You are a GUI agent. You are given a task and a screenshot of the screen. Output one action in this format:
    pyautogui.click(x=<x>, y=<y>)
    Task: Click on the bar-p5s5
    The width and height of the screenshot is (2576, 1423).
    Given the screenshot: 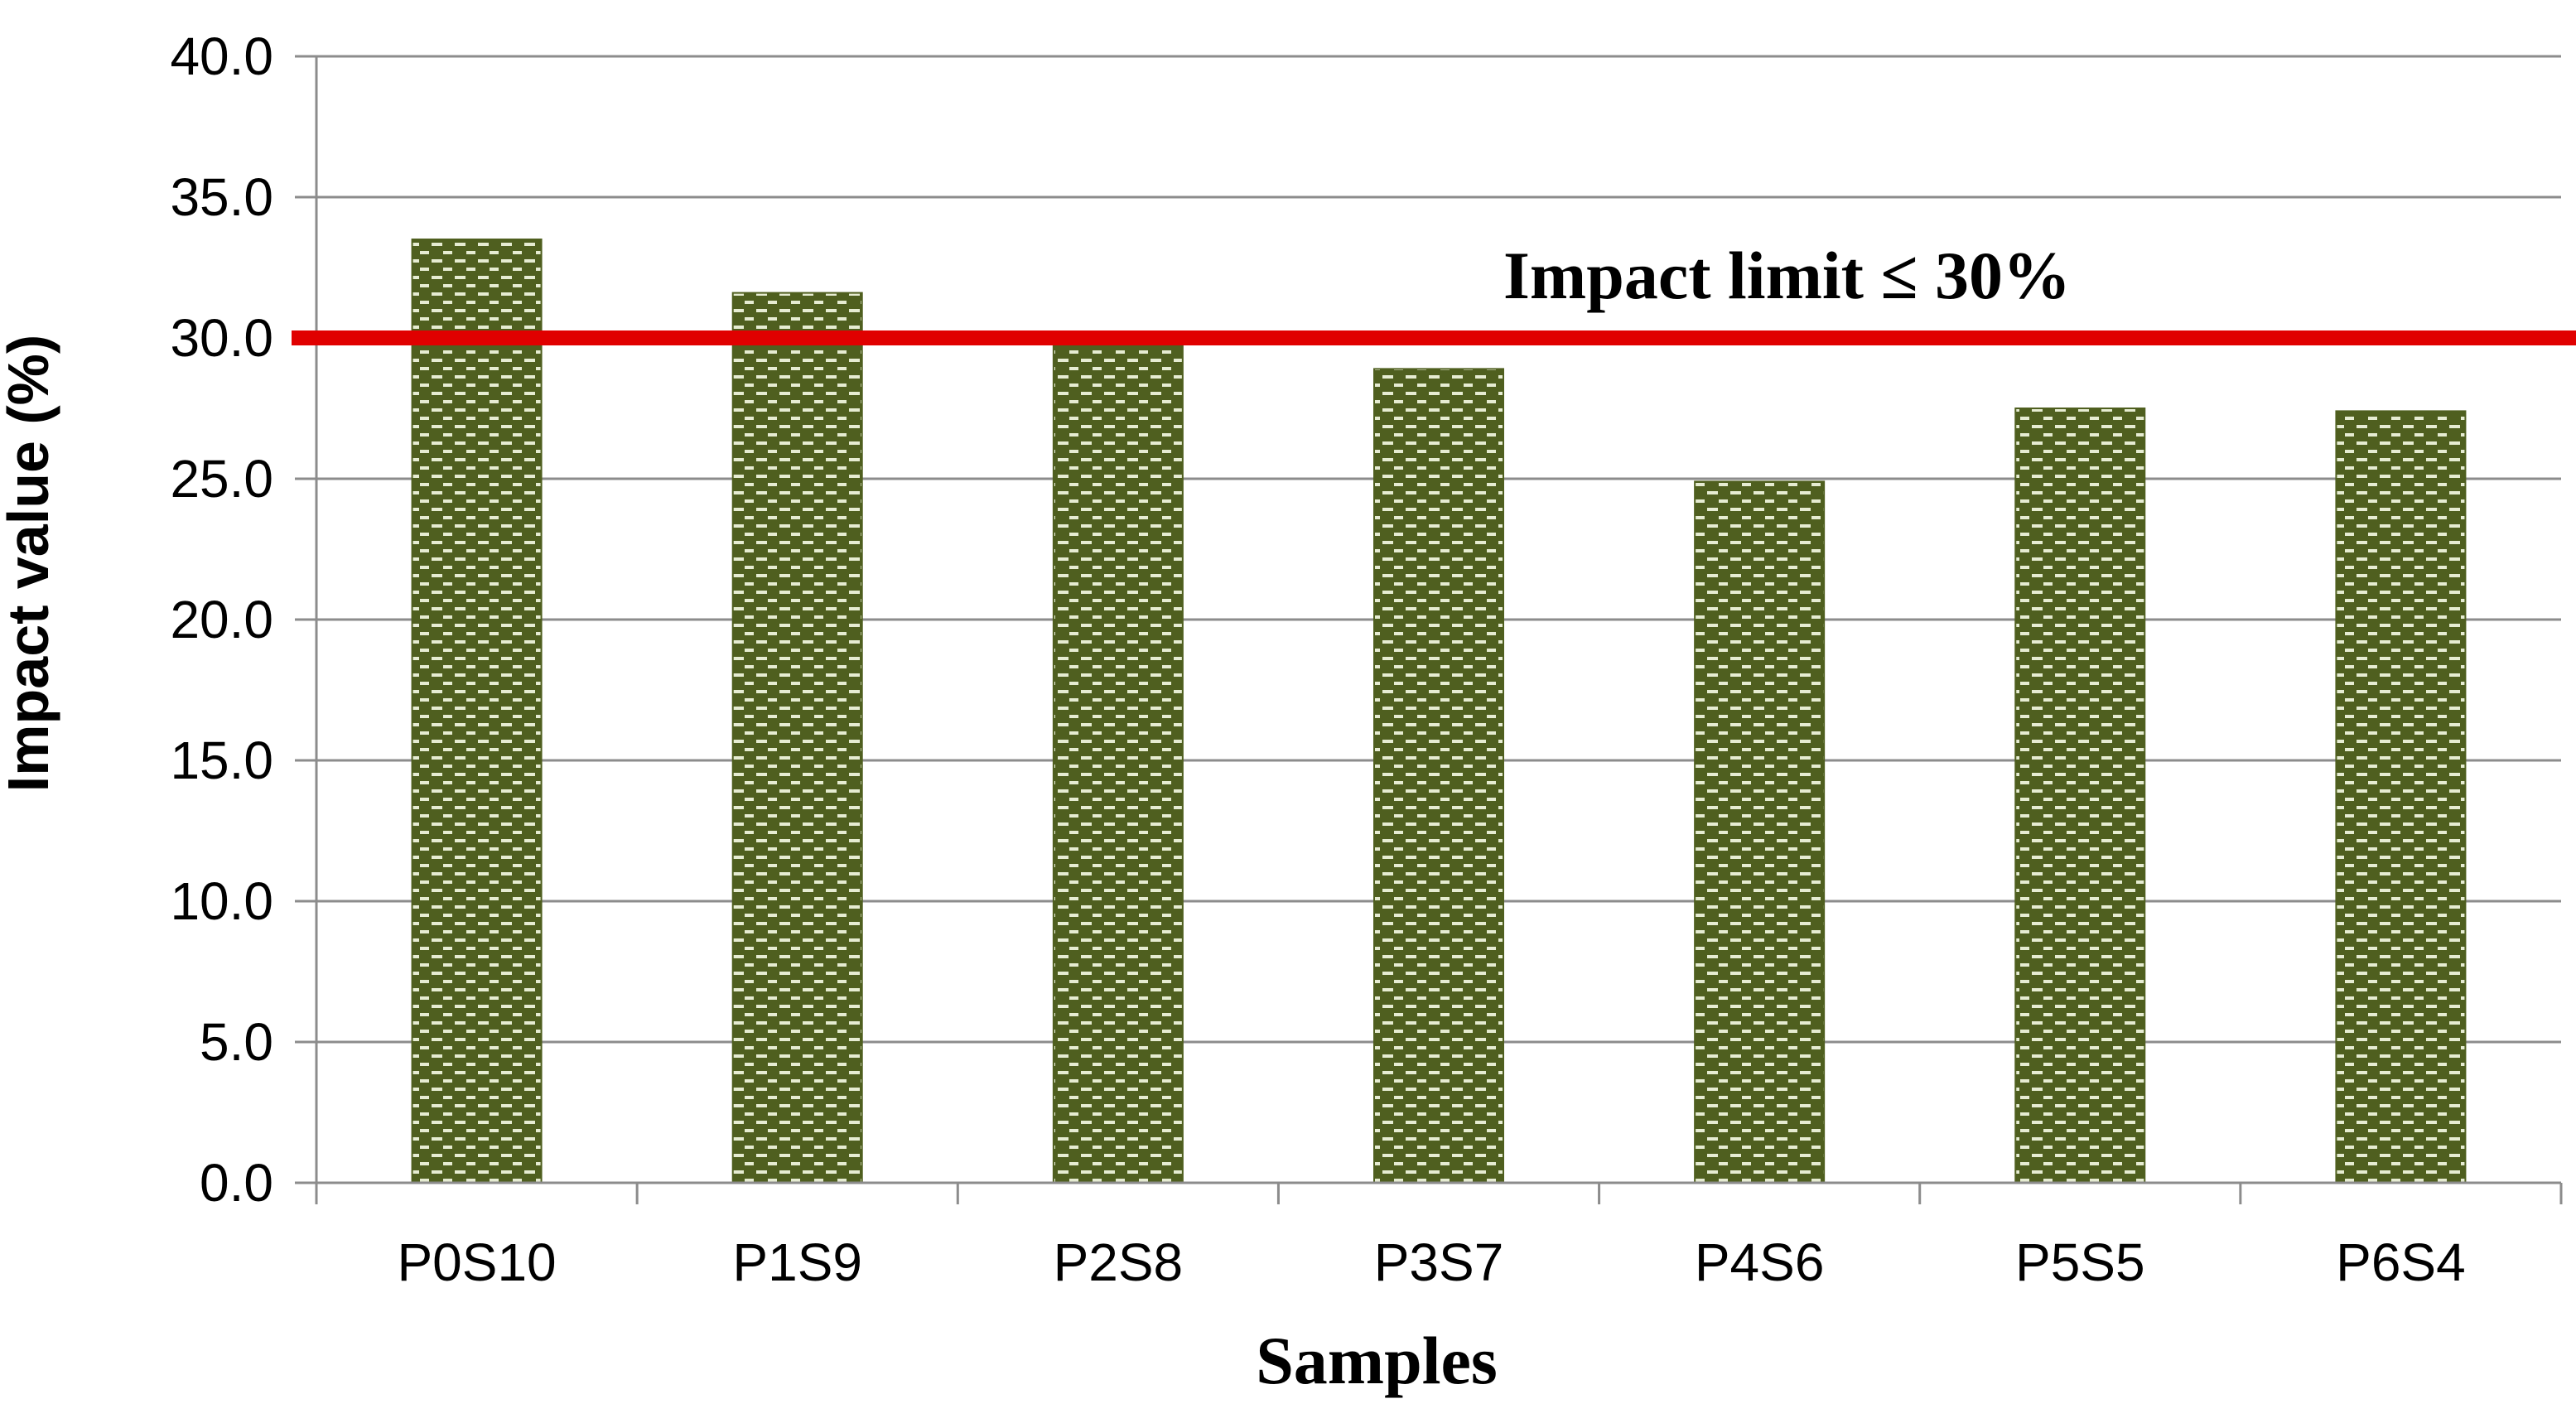 What is the action you would take?
    pyautogui.click(x=2080, y=796)
    